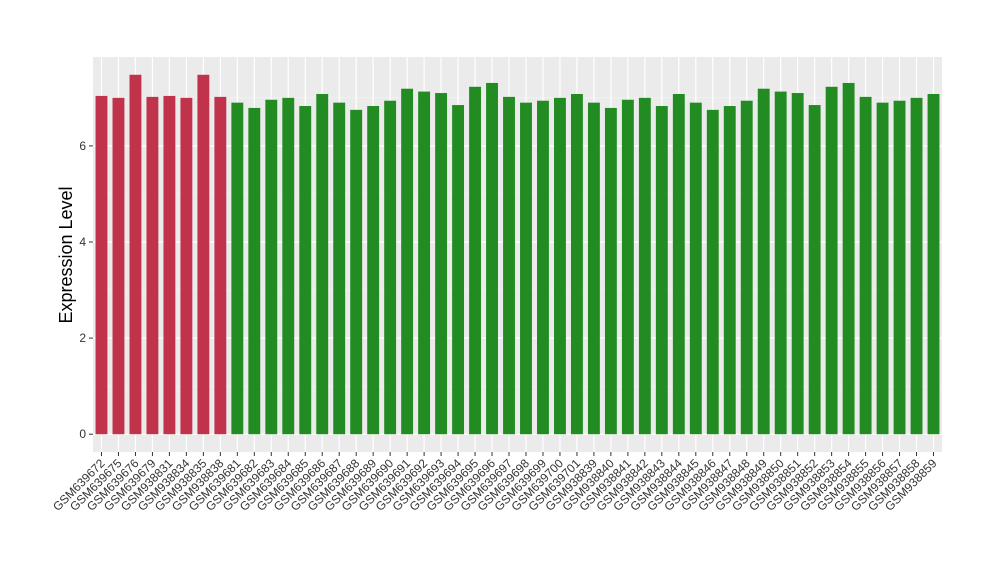 The width and height of the screenshot is (1000, 580). Describe the element at coordinates (82, 242) in the screenshot. I see `y-tick-label: 4` at that location.